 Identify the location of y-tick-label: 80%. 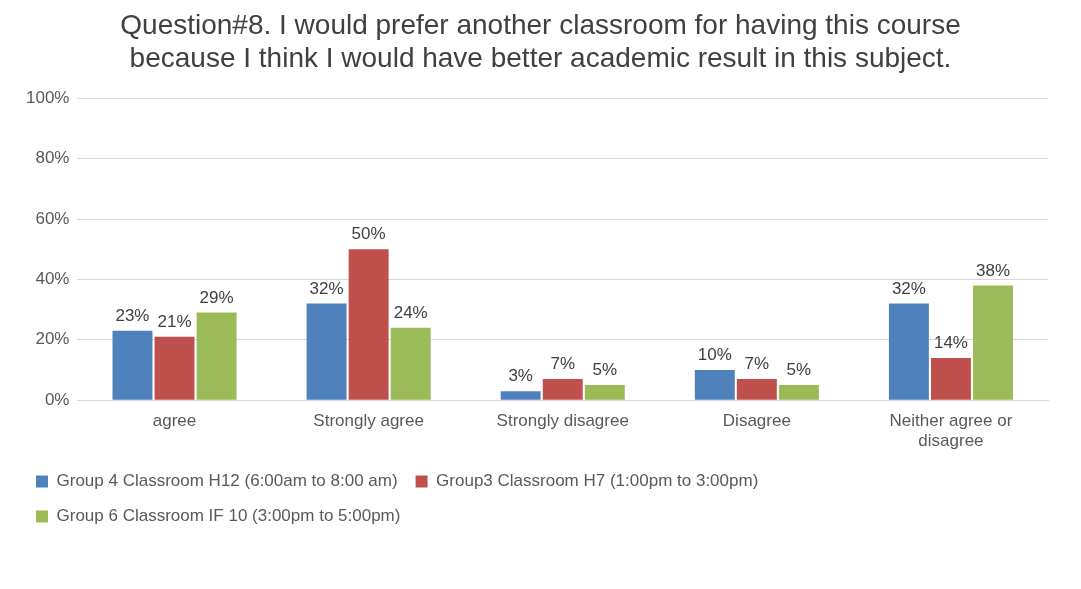
(52, 158).